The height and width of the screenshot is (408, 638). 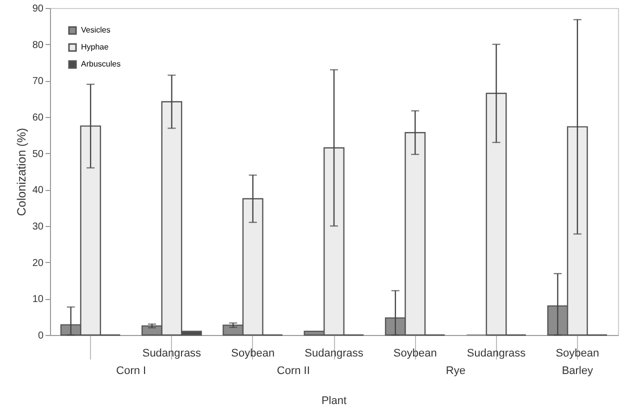 I want to click on text: Corn II, so click(x=293, y=371).